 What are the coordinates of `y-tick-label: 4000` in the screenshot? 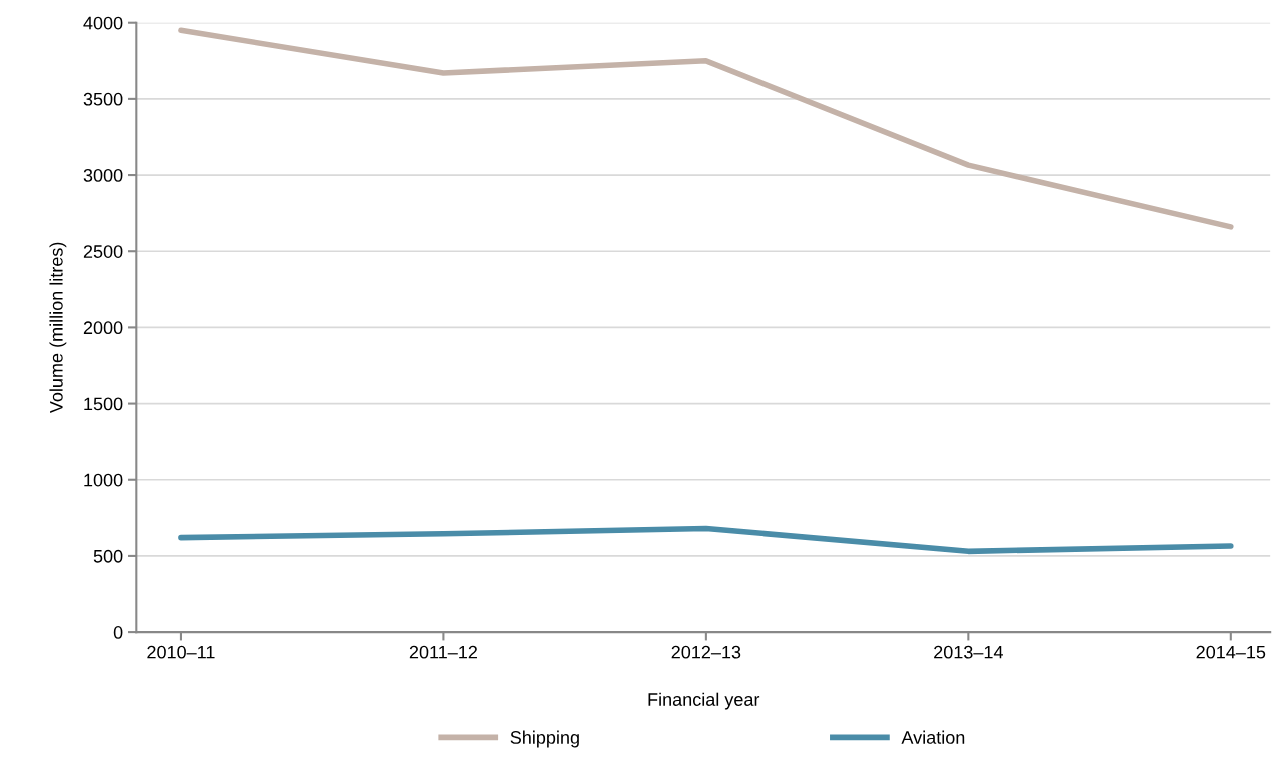 It's located at (103, 23).